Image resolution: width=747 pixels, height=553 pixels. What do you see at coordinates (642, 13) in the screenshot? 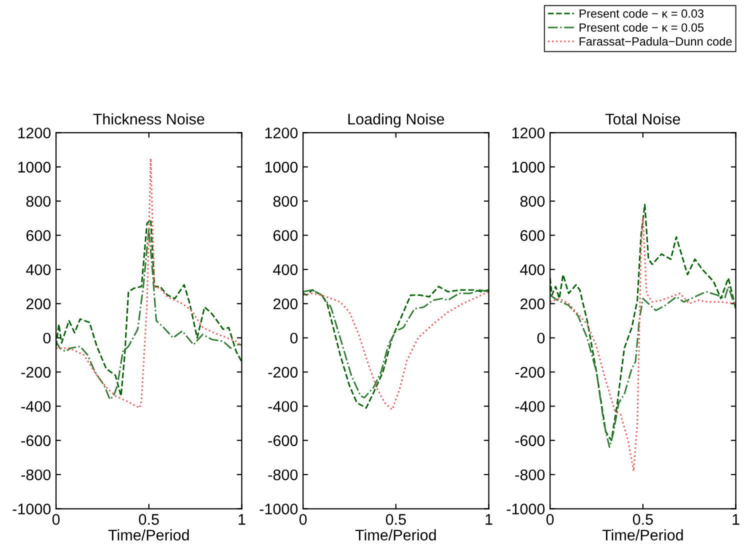
I see `legend-label: Present code − κ = 0.03` at bounding box center [642, 13].